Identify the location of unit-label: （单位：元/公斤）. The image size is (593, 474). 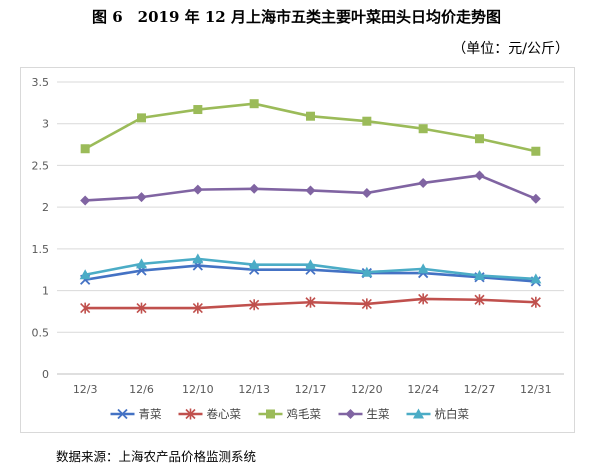
(510, 49).